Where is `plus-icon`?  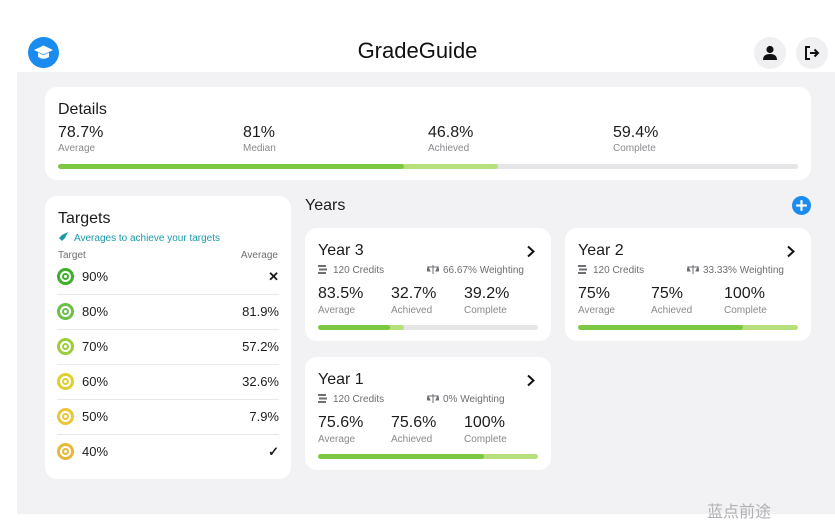
plus-icon is located at coordinates (801, 205).